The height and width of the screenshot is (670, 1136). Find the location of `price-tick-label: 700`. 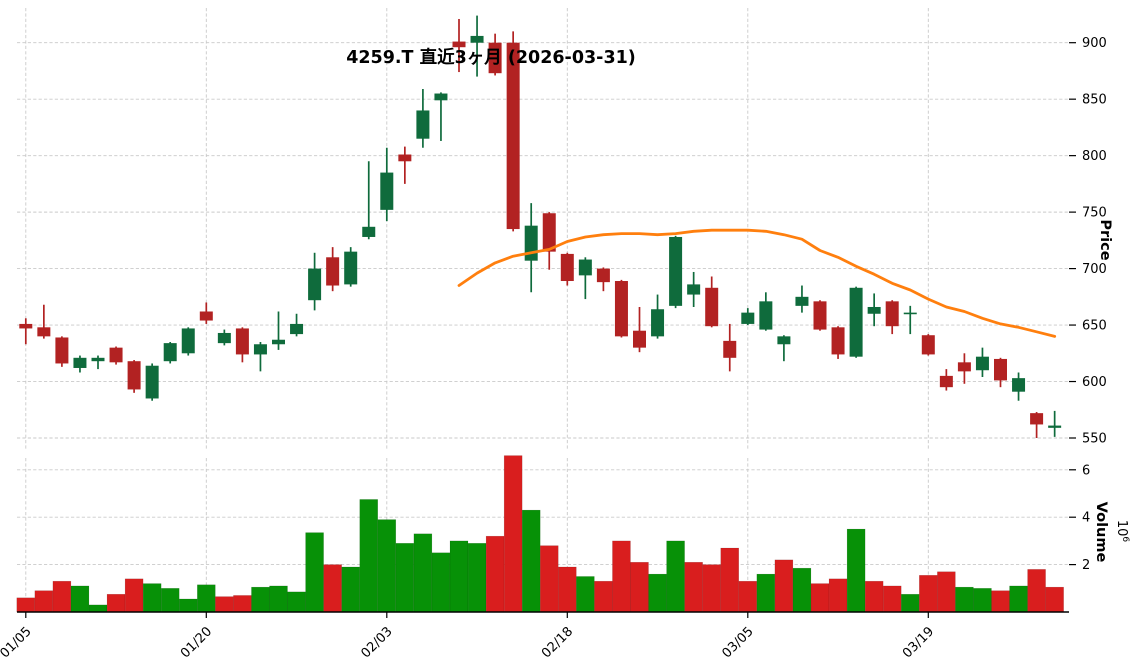

price-tick-label: 700 is located at coordinates (1094, 269).